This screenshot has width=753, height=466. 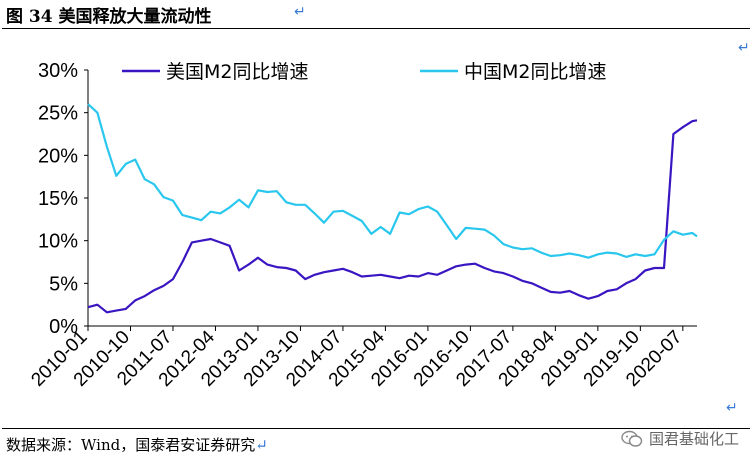 What do you see at coordinates (376, 28) in the screenshot?
I see `top-divider` at bounding box center [376, 28].